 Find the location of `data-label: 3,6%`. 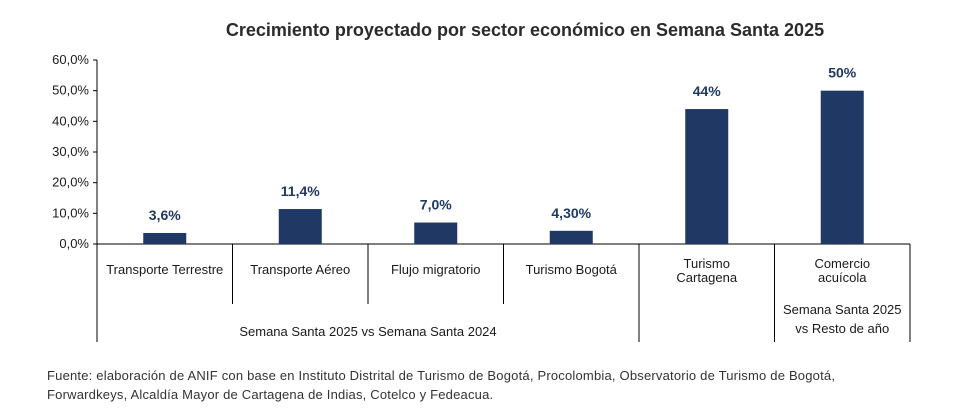

data-label: 3,6% is located at coordinates (165, 215).